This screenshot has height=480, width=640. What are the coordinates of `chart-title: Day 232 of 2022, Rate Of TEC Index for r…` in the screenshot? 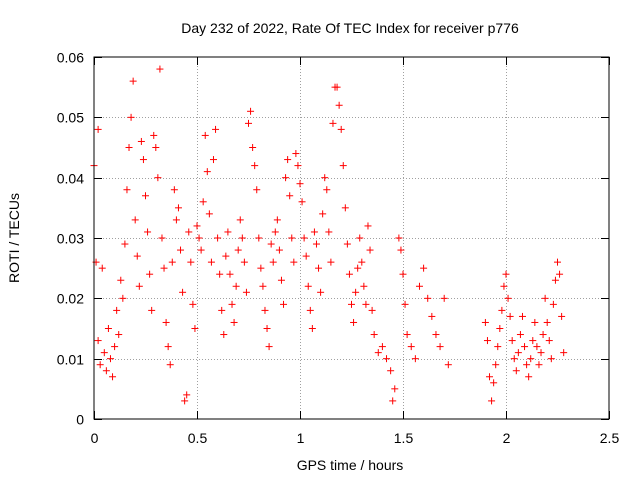 It's located at (350, 28).